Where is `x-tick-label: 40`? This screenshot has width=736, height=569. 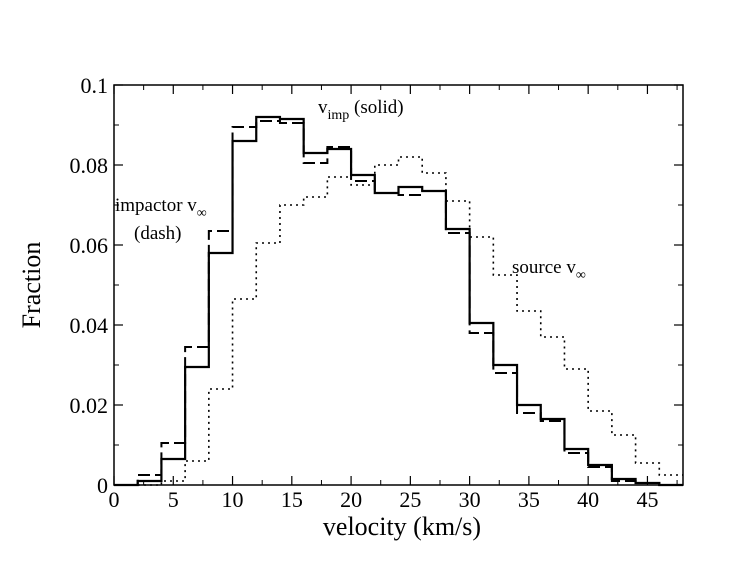
x-tick-label: 40 is located at coordinates (588, 499).